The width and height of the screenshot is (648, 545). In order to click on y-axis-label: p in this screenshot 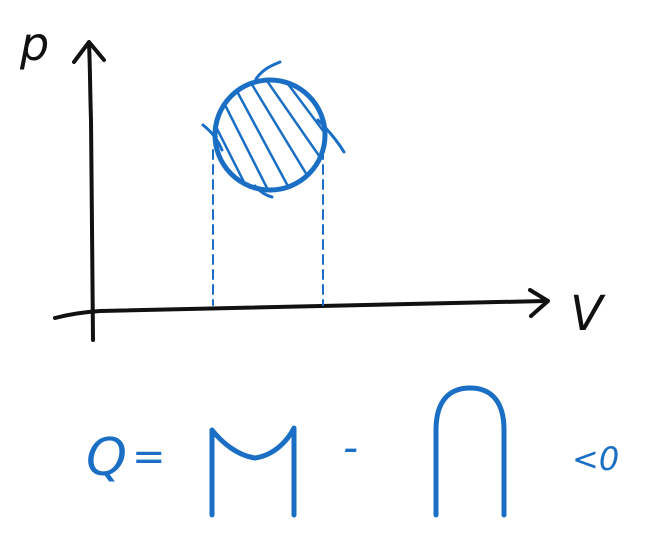, I will do `click(34, 44)`.